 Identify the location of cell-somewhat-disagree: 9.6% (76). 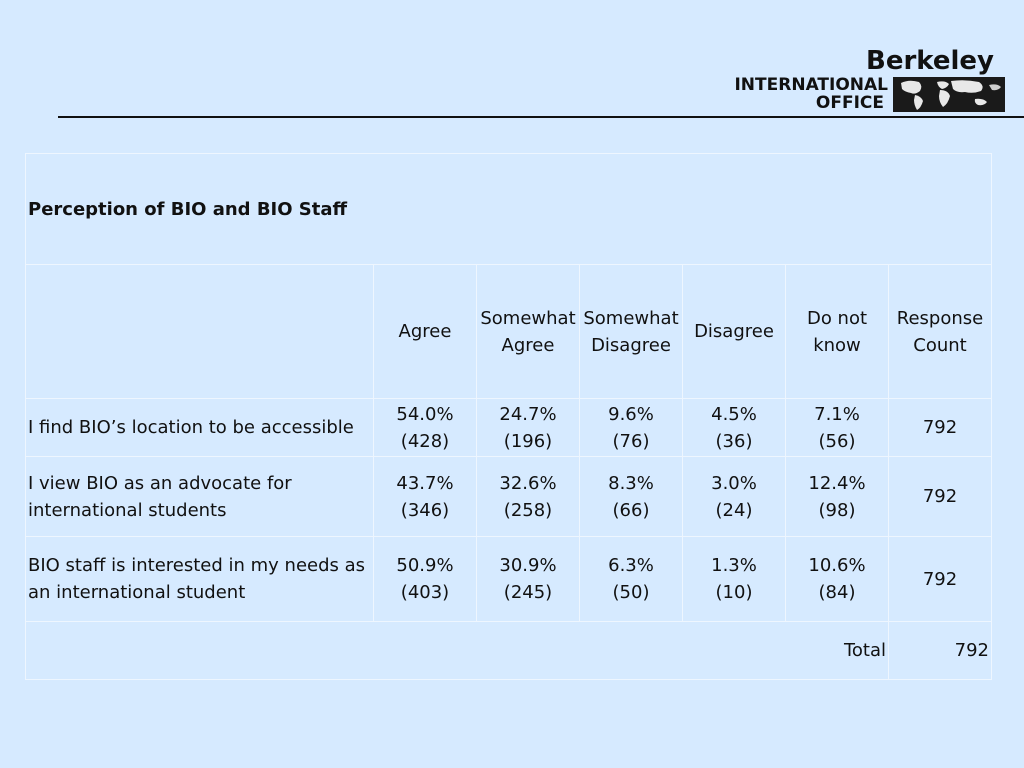
(631, 427).